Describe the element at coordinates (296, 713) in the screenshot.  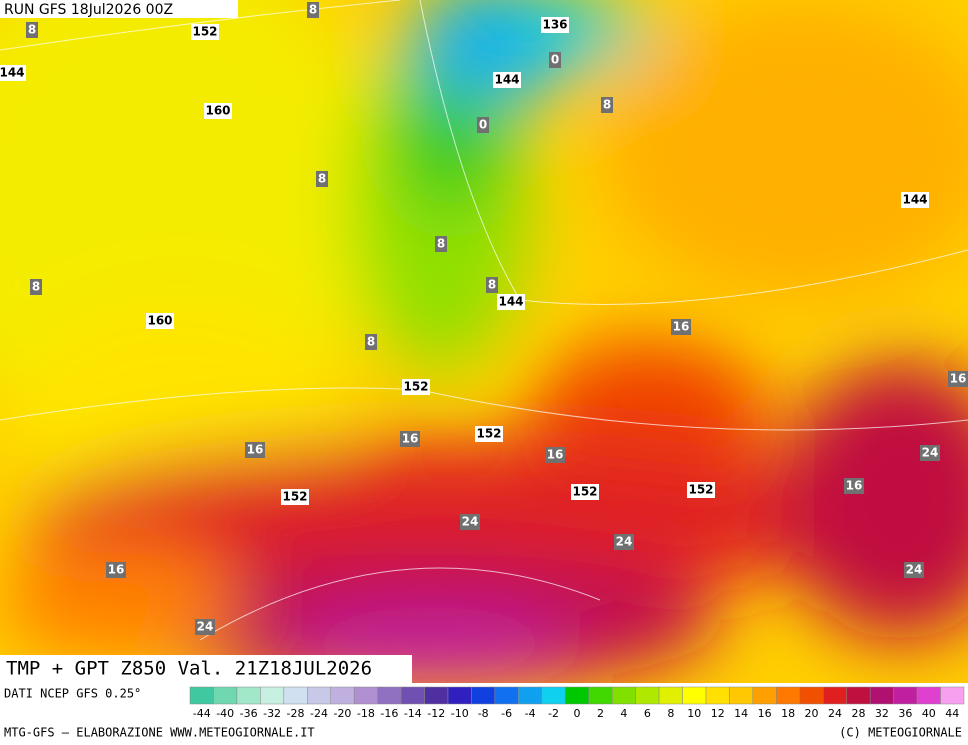
I see `colorbar-label: -28` at that location.